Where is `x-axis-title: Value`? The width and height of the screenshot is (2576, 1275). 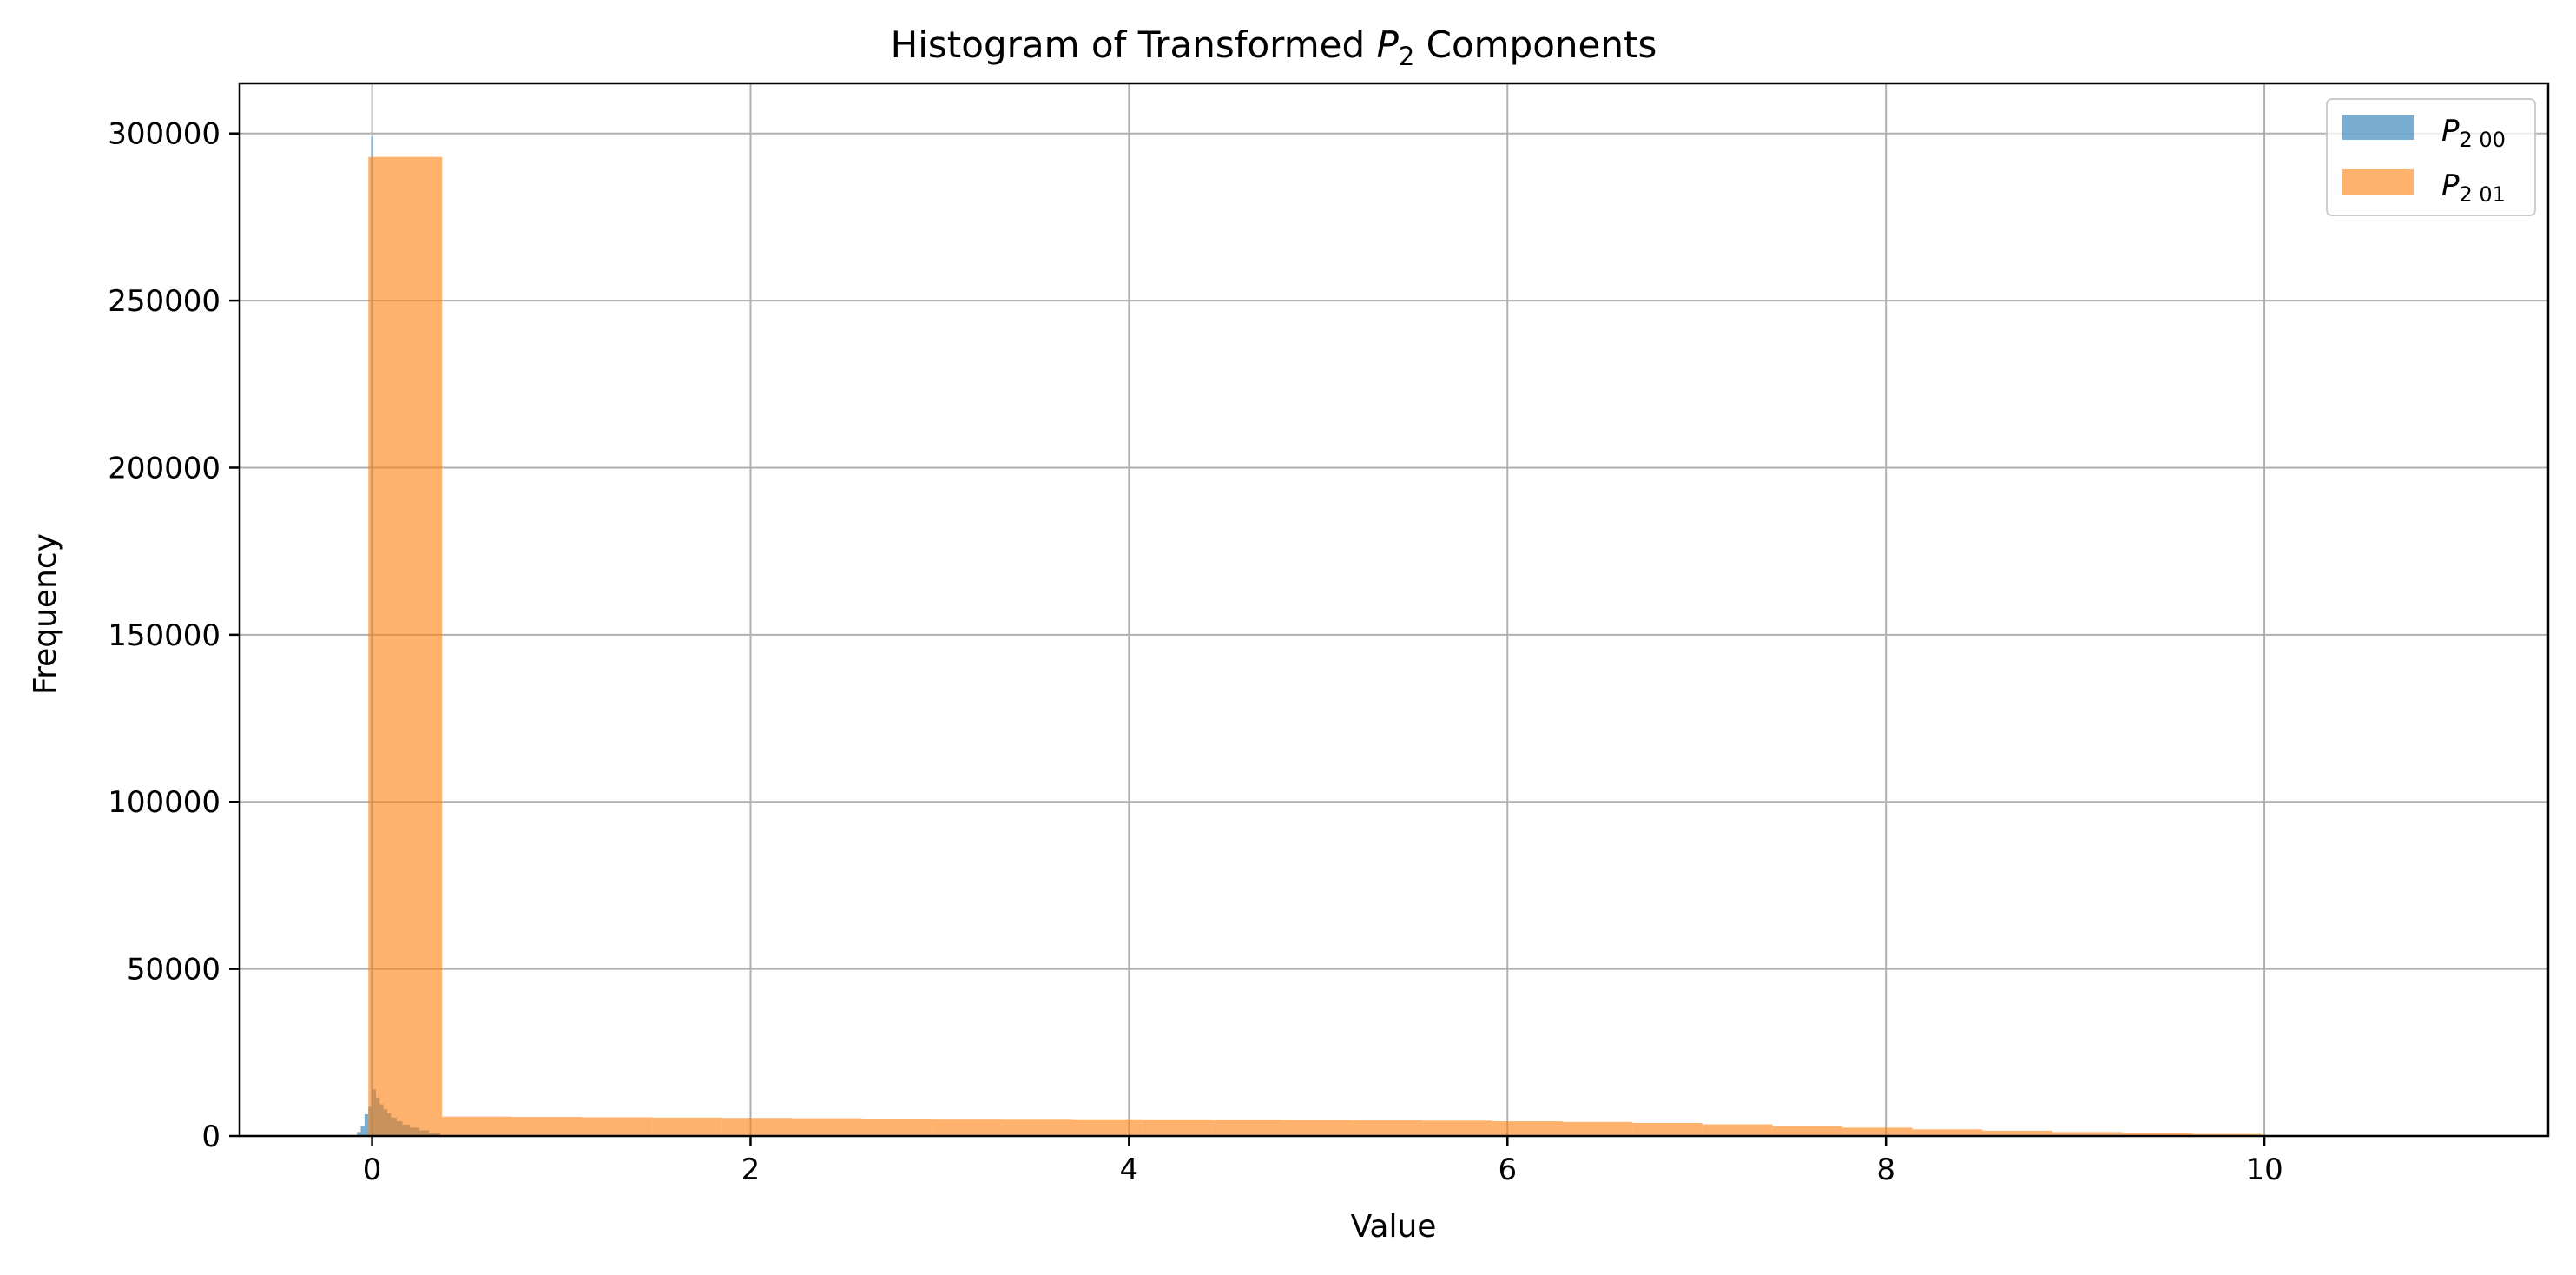 x-axis-title: Value is located at coordinates (1394, 1227).